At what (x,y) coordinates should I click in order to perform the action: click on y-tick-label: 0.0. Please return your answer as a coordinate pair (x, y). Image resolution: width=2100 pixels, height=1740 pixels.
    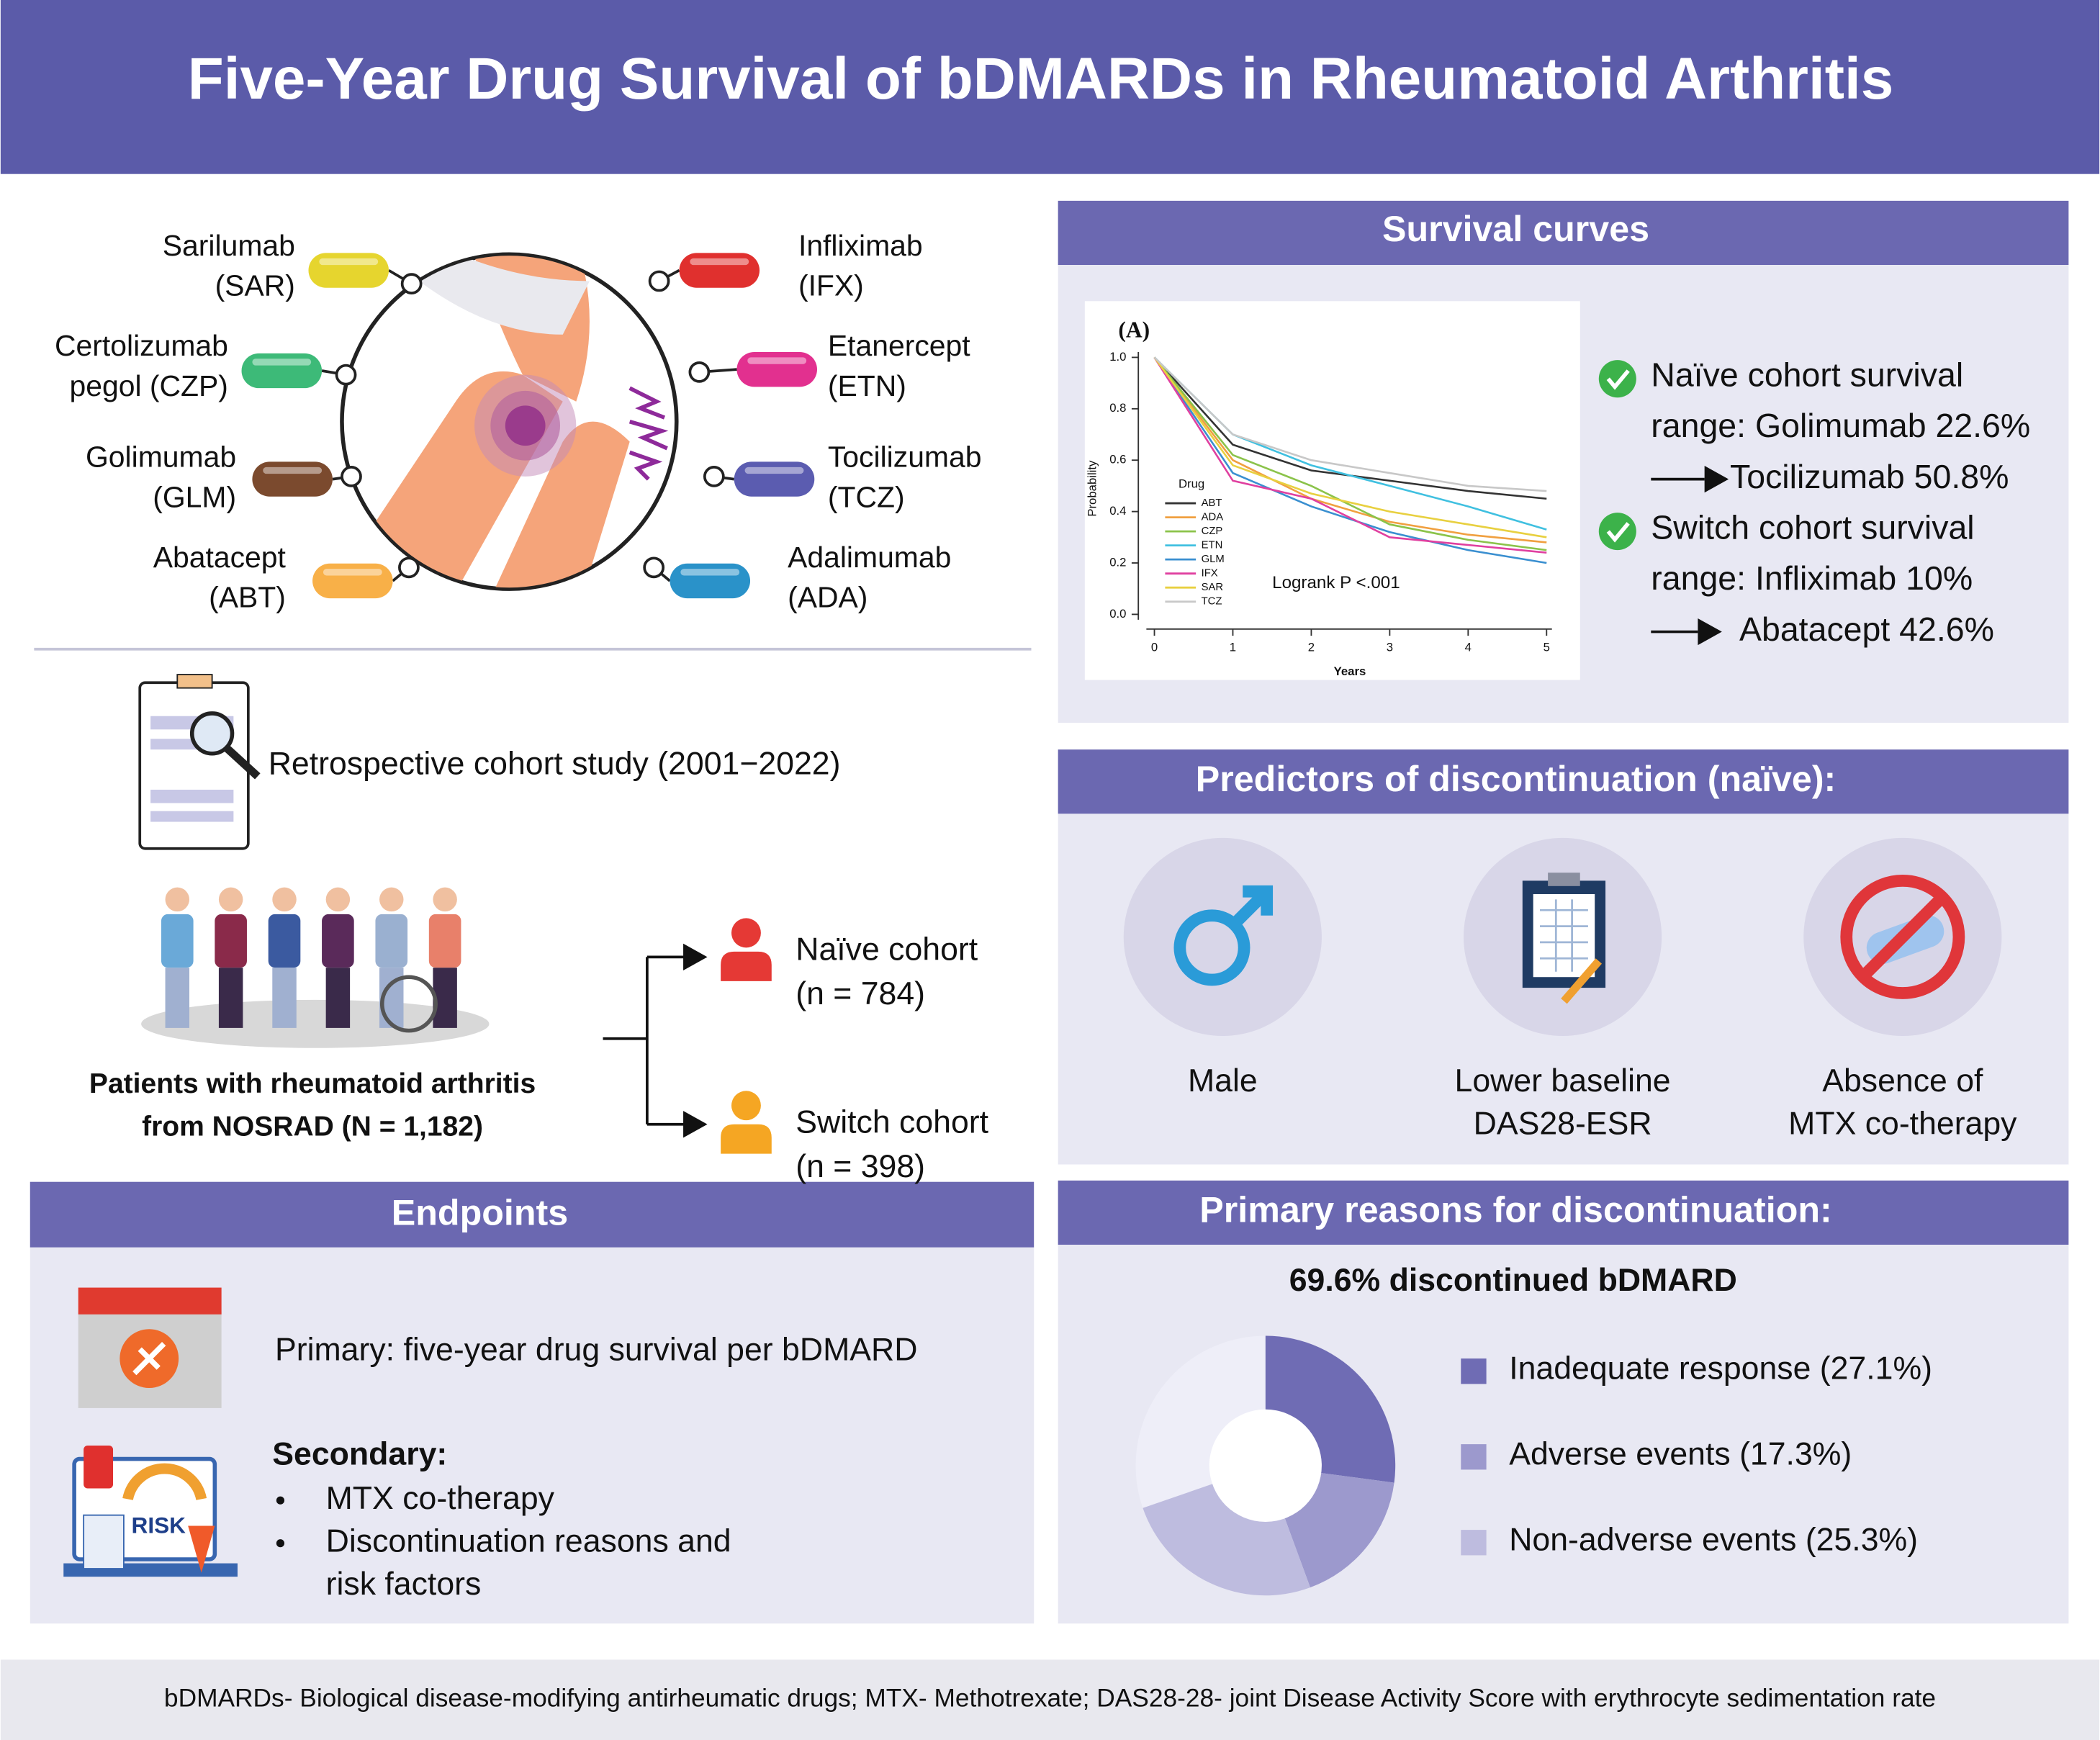
    Looking at the image, I should click on (1117, 614).